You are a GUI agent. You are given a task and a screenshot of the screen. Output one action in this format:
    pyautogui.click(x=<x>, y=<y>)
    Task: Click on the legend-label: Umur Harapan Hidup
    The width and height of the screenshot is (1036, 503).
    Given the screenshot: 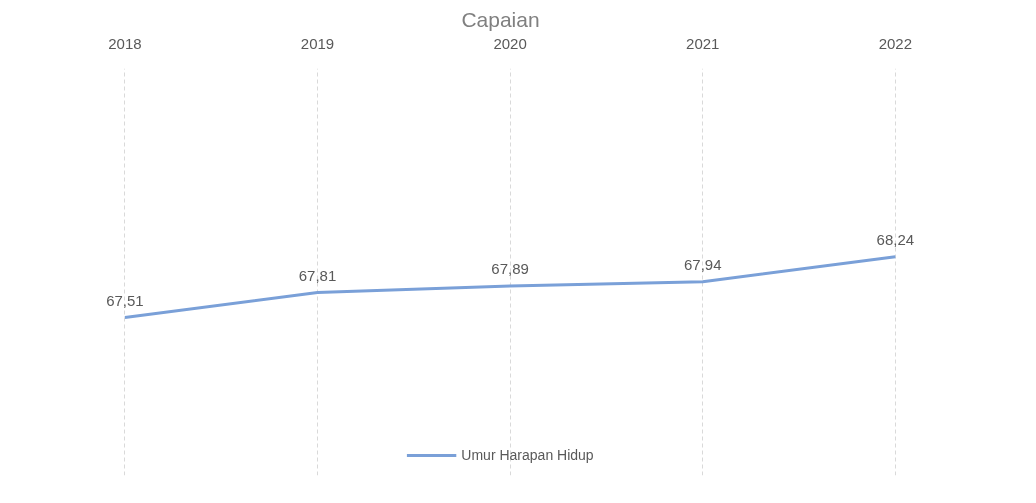 What is the action you would take?
    pyautogui.click(x=527, y=455)
    